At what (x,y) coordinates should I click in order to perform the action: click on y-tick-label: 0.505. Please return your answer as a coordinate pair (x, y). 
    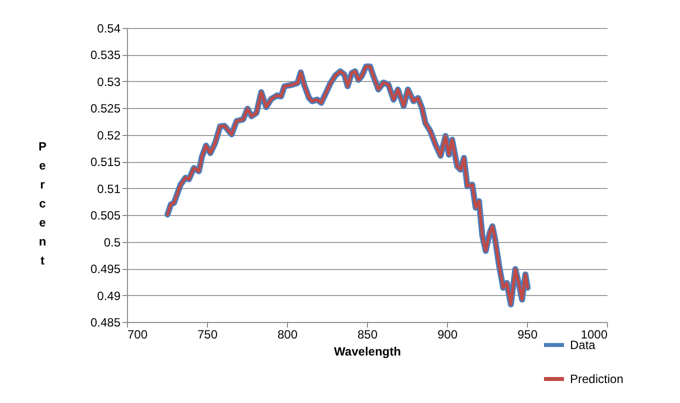
    Looking at the image, I should click on (105, 215).